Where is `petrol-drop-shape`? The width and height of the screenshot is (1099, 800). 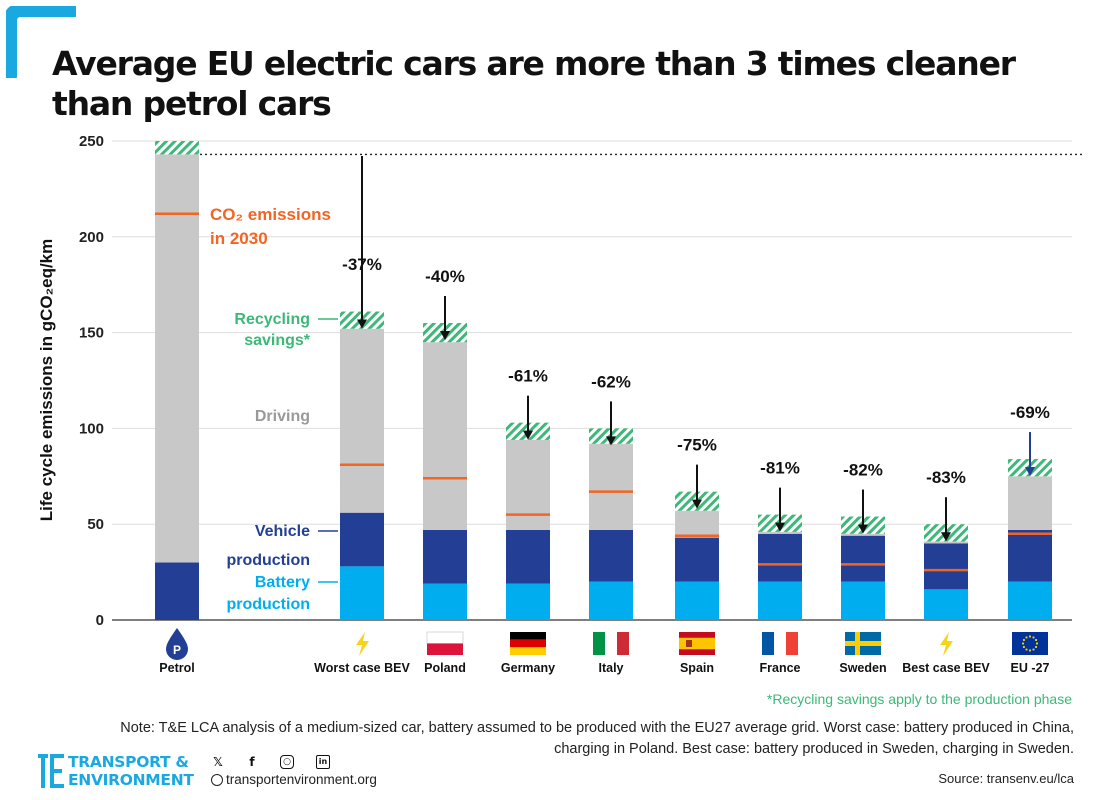
petrol-drop-shape is located at coordinates (177, 644).